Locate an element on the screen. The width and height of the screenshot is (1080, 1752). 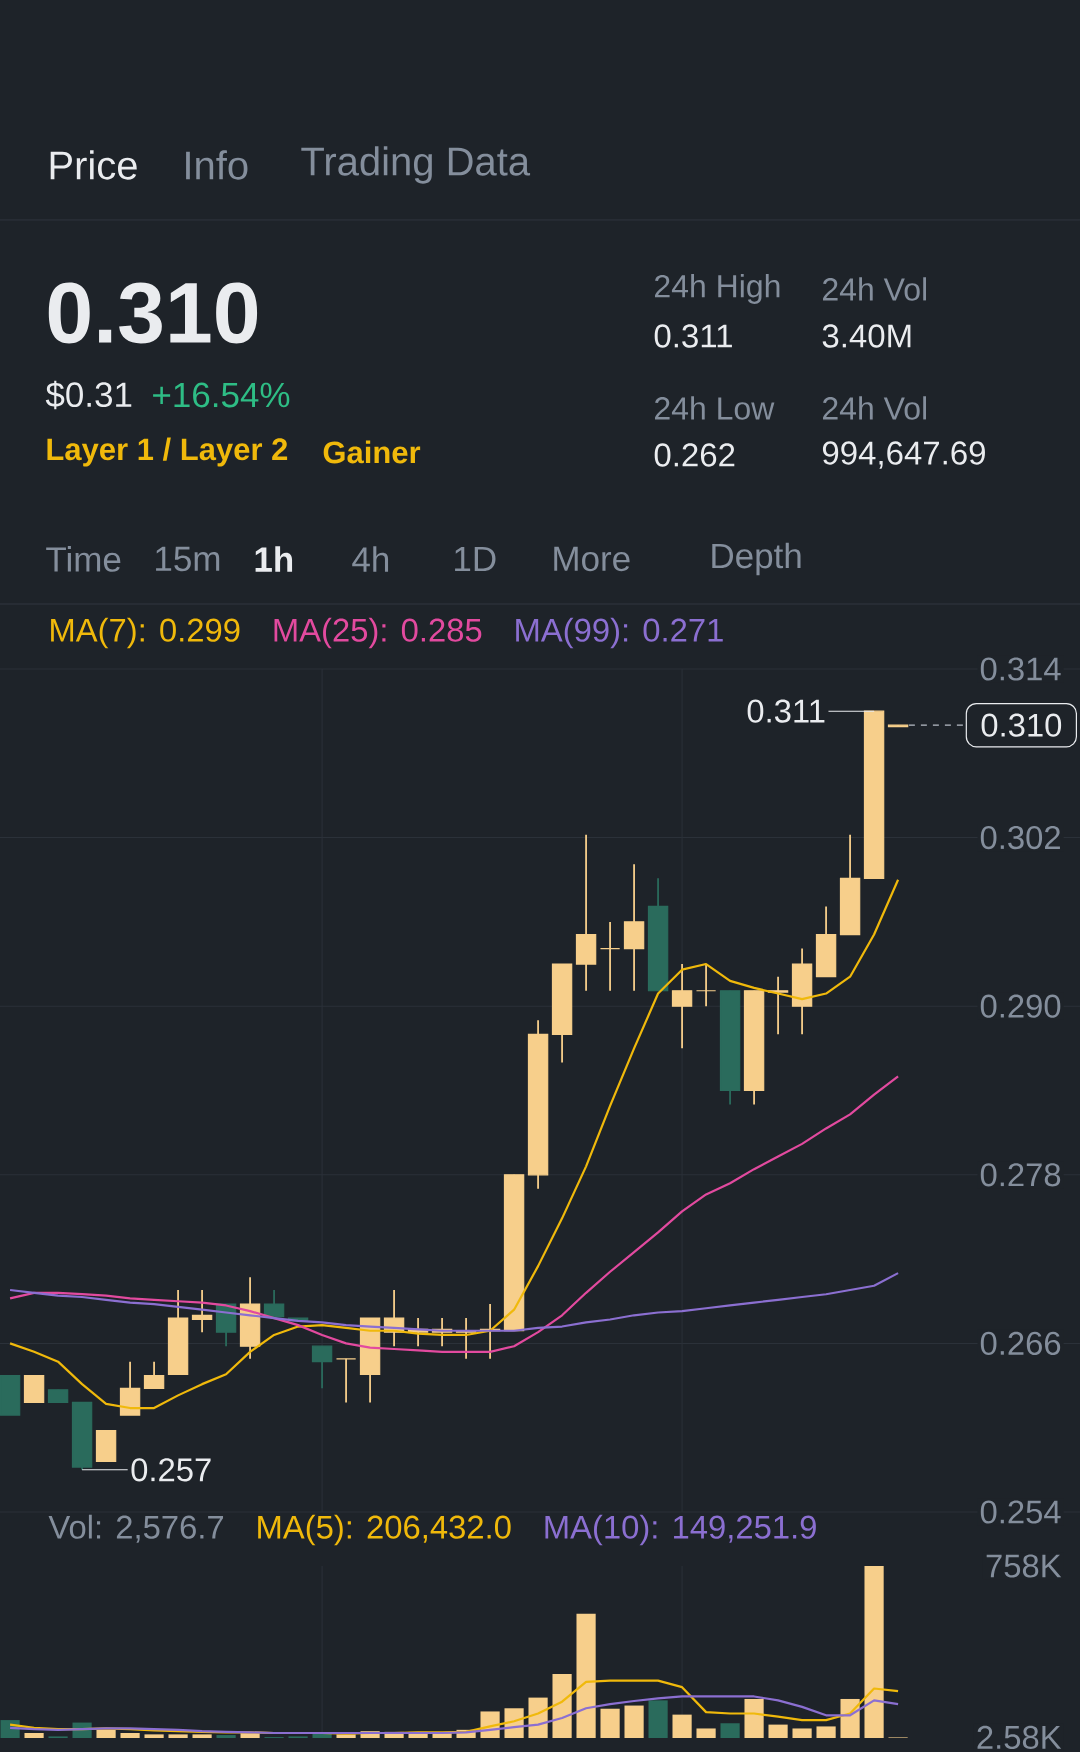
text: $0.31 is located at coordinates (88, 395).